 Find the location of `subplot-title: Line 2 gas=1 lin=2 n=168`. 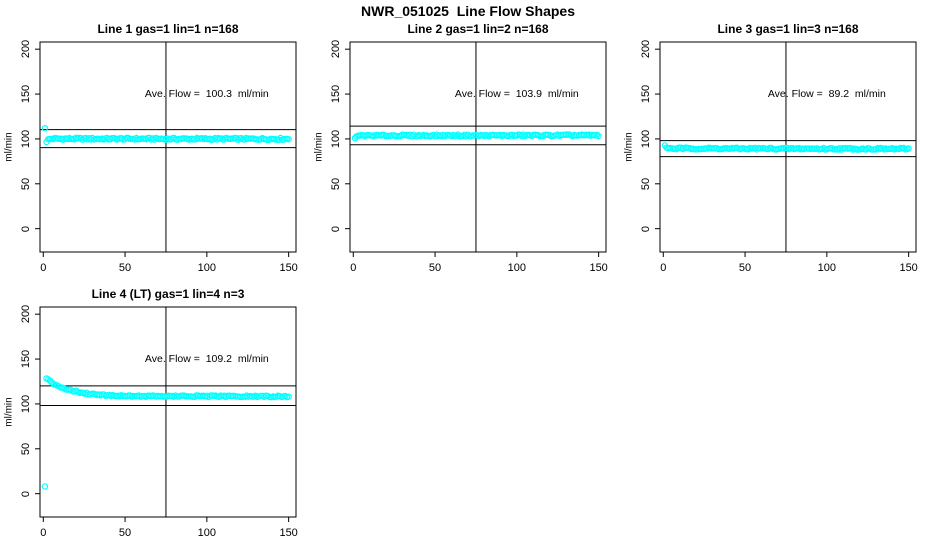

subplot-title: Line 2 gas=1 lin=2 n=168 is located at coordinates (478, 29).